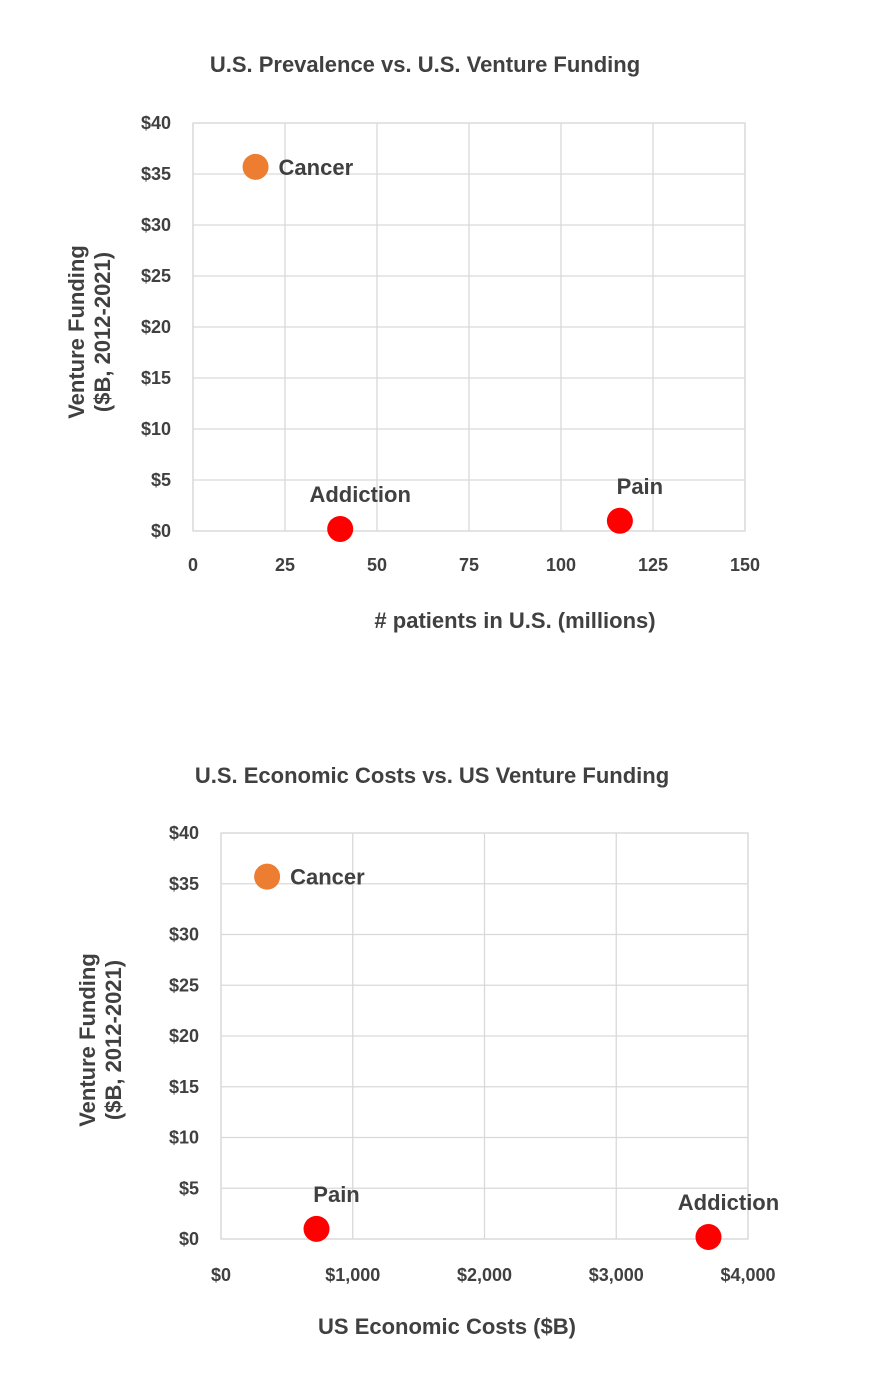 This screenshot has width=892, height=1390. Describe the element at coordinates (469, 565) in the screenshot. I see `x-tick-label: 75` at that location.